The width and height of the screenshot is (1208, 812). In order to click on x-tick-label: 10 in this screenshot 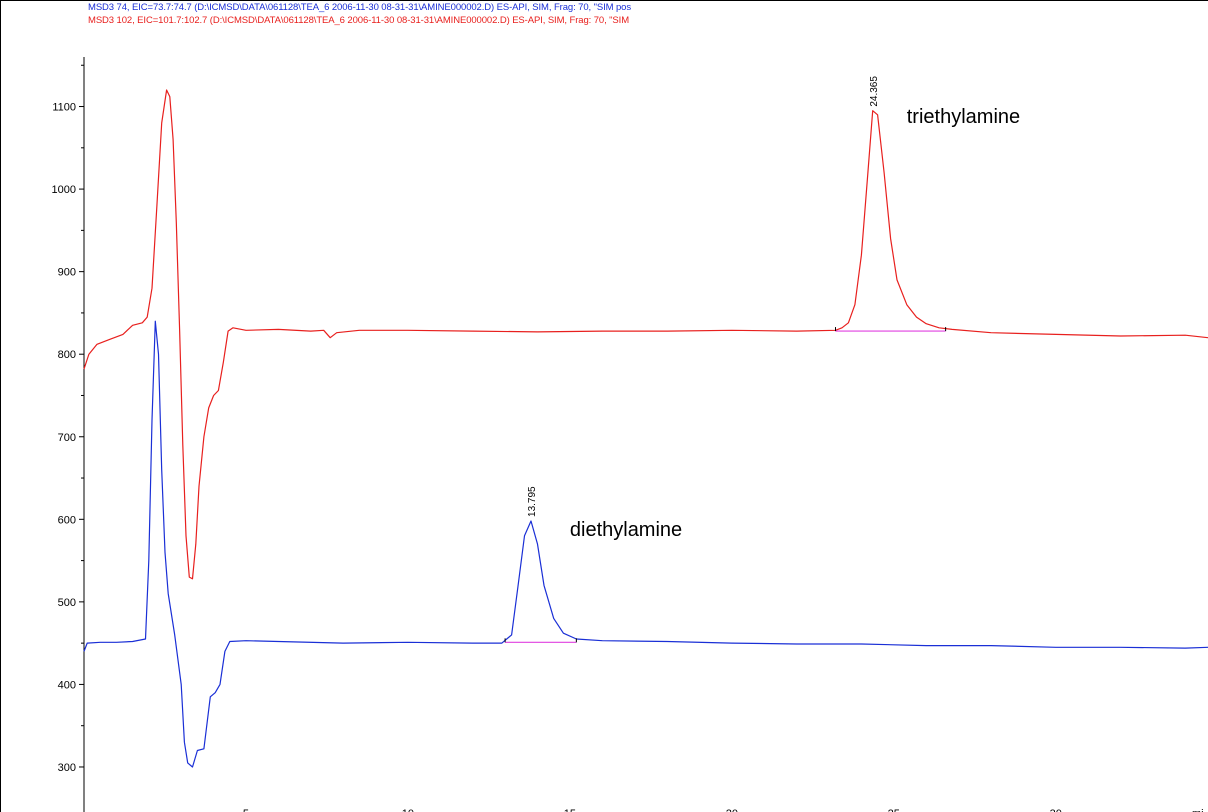, I will do `click(408, 810)`.